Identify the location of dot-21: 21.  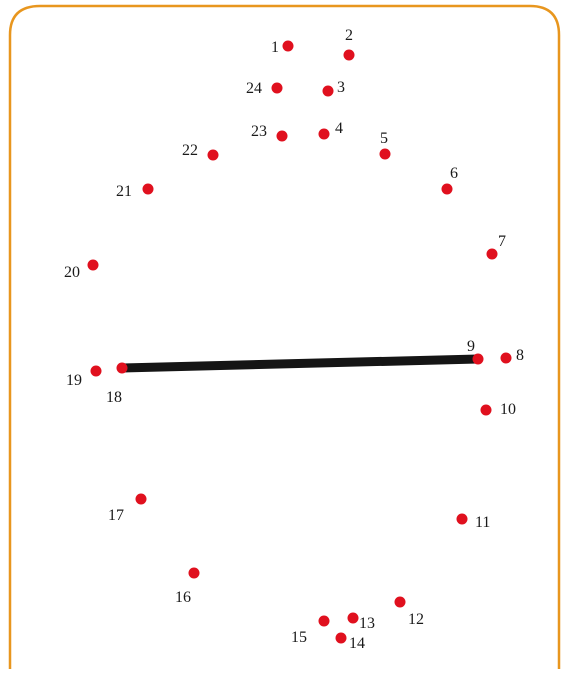
(135, 191).